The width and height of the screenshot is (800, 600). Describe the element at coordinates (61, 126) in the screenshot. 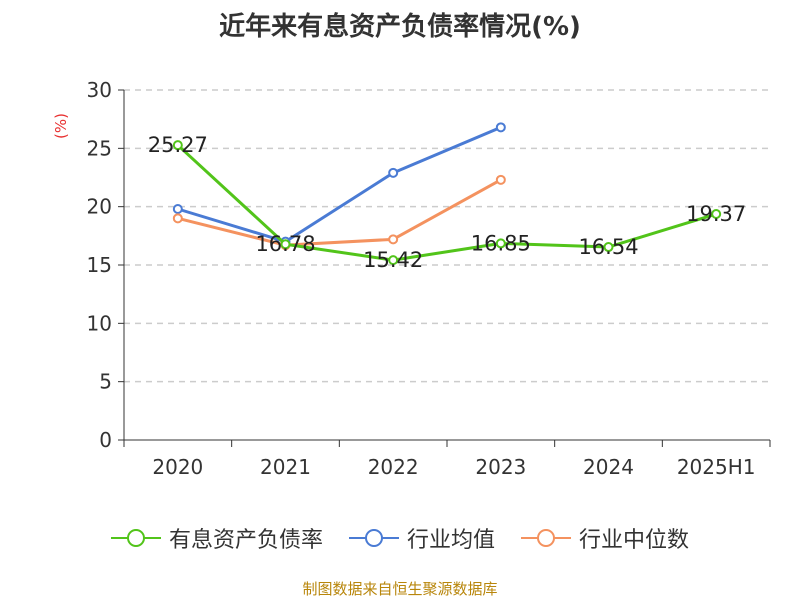

I see `y-axis-label: (%)` at that location.